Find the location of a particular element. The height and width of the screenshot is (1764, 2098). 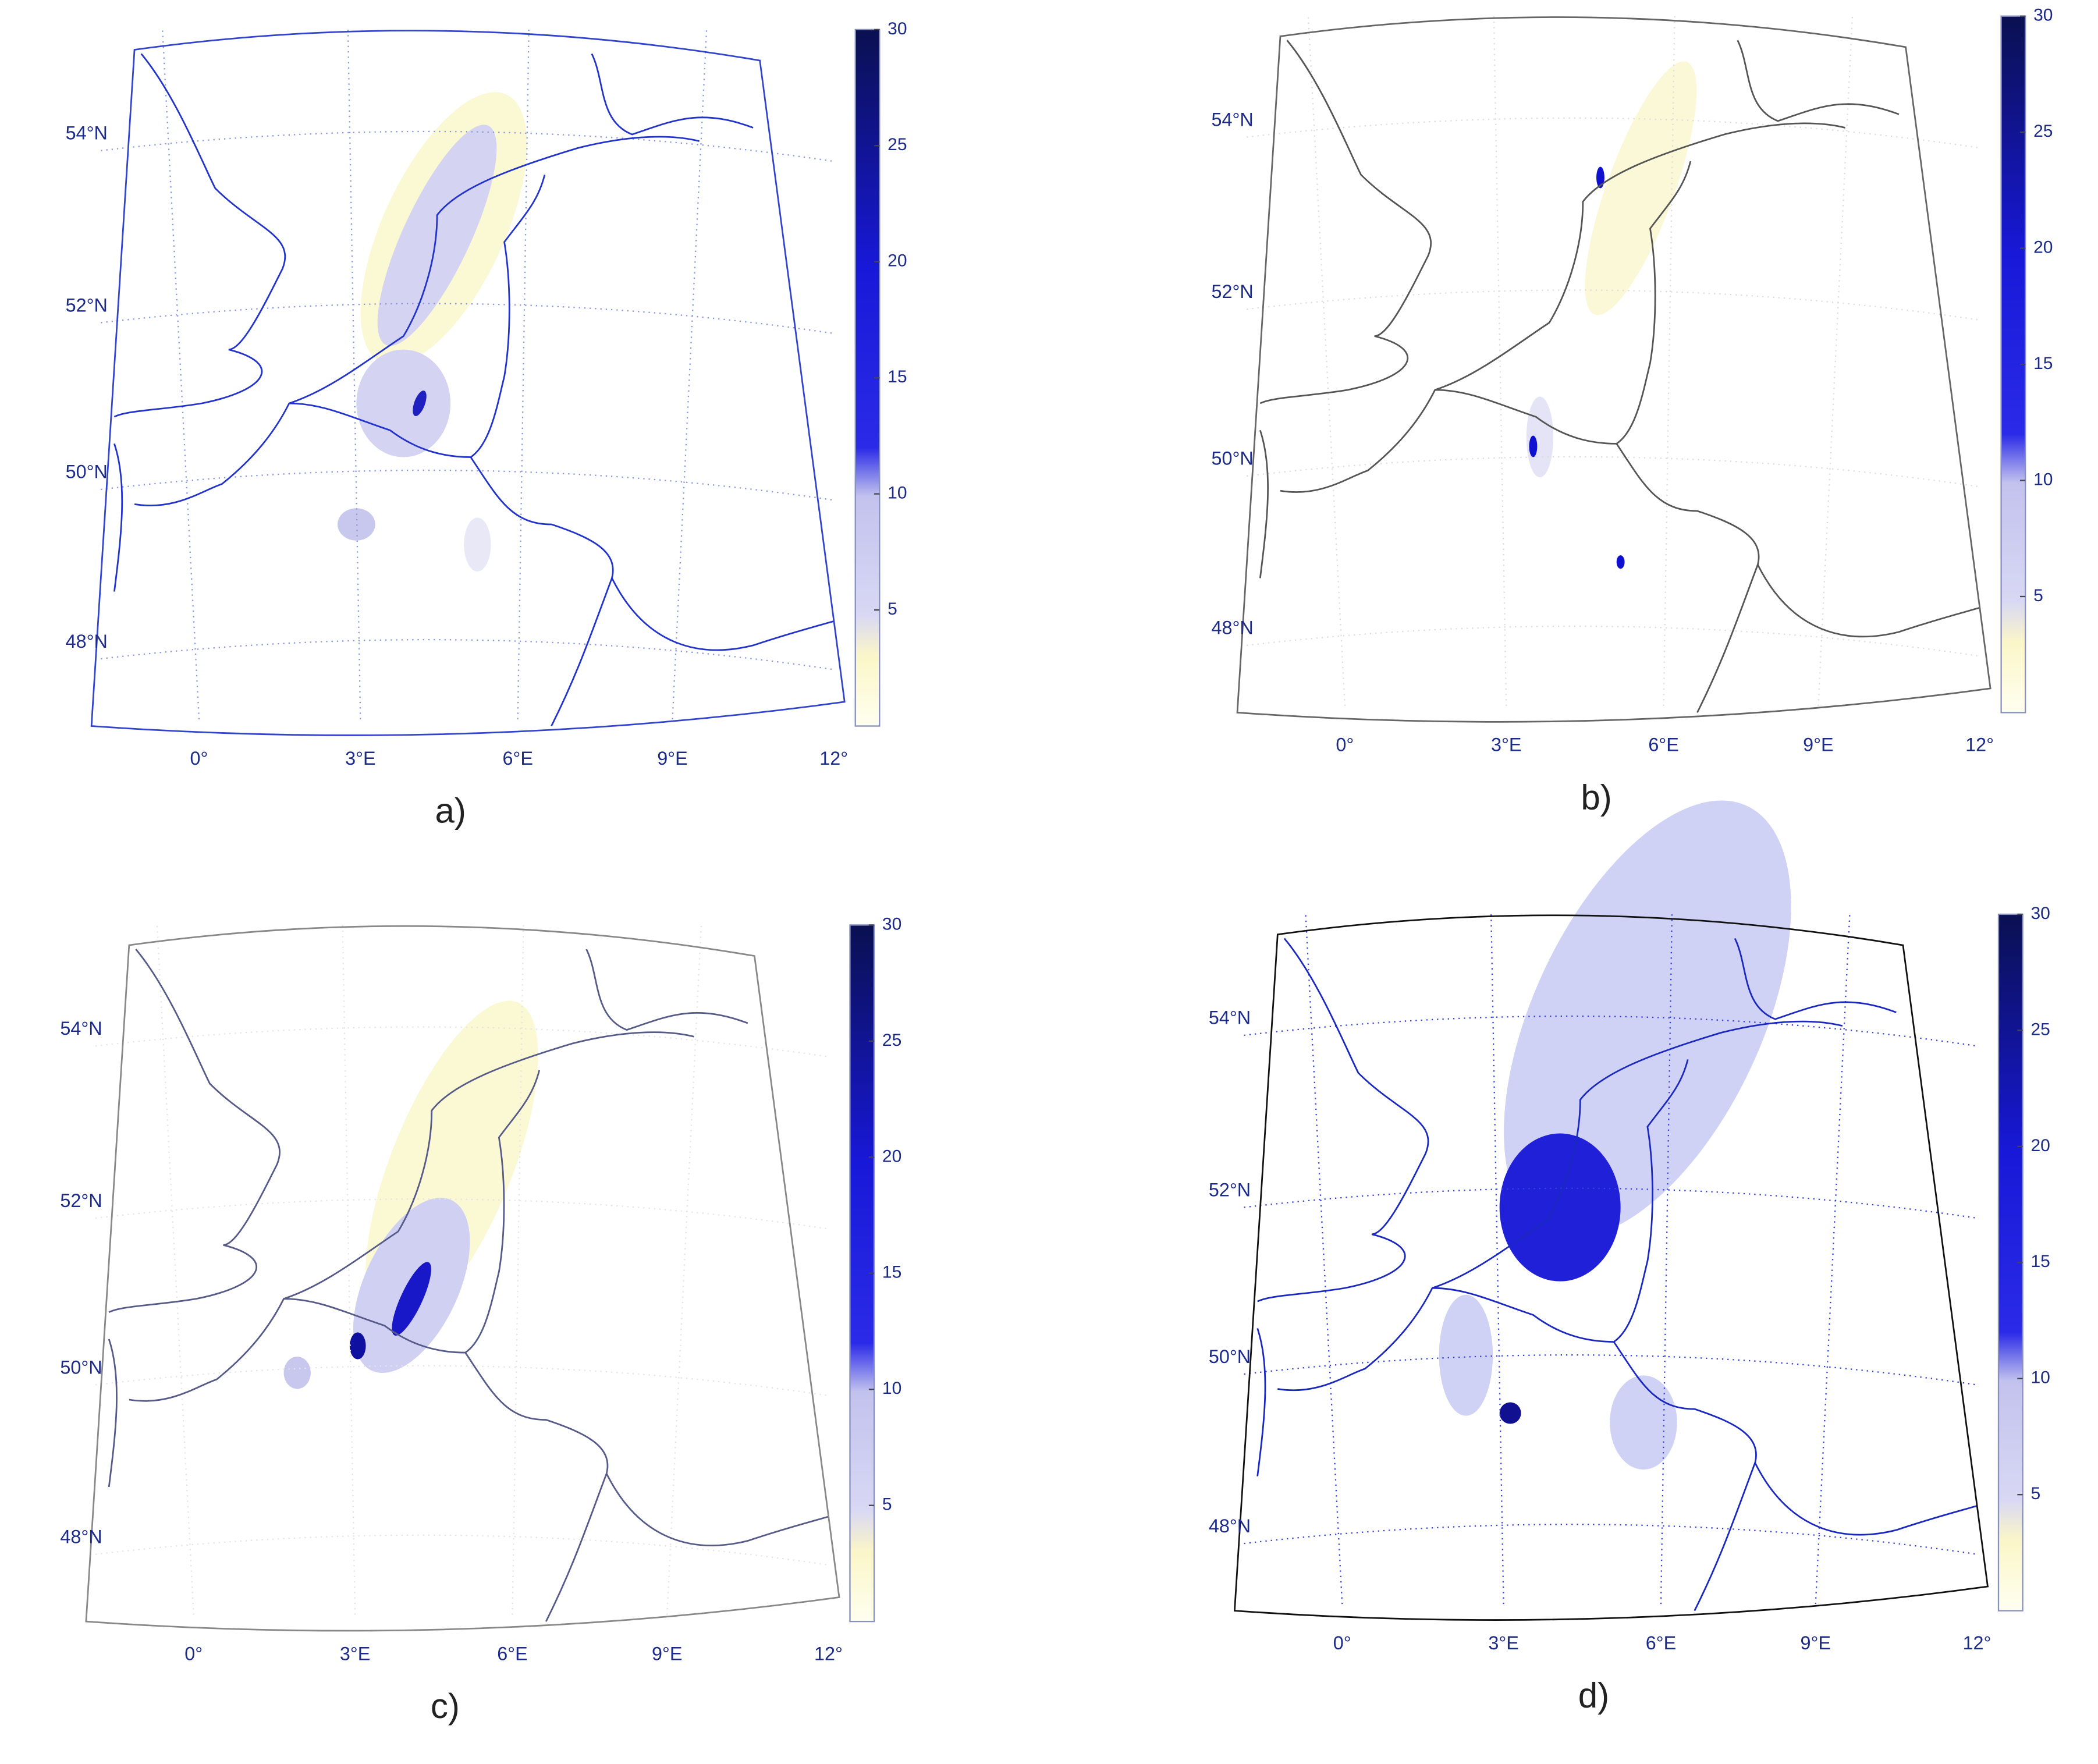

panel-label: d) is located at coordinates (1593, 1695).